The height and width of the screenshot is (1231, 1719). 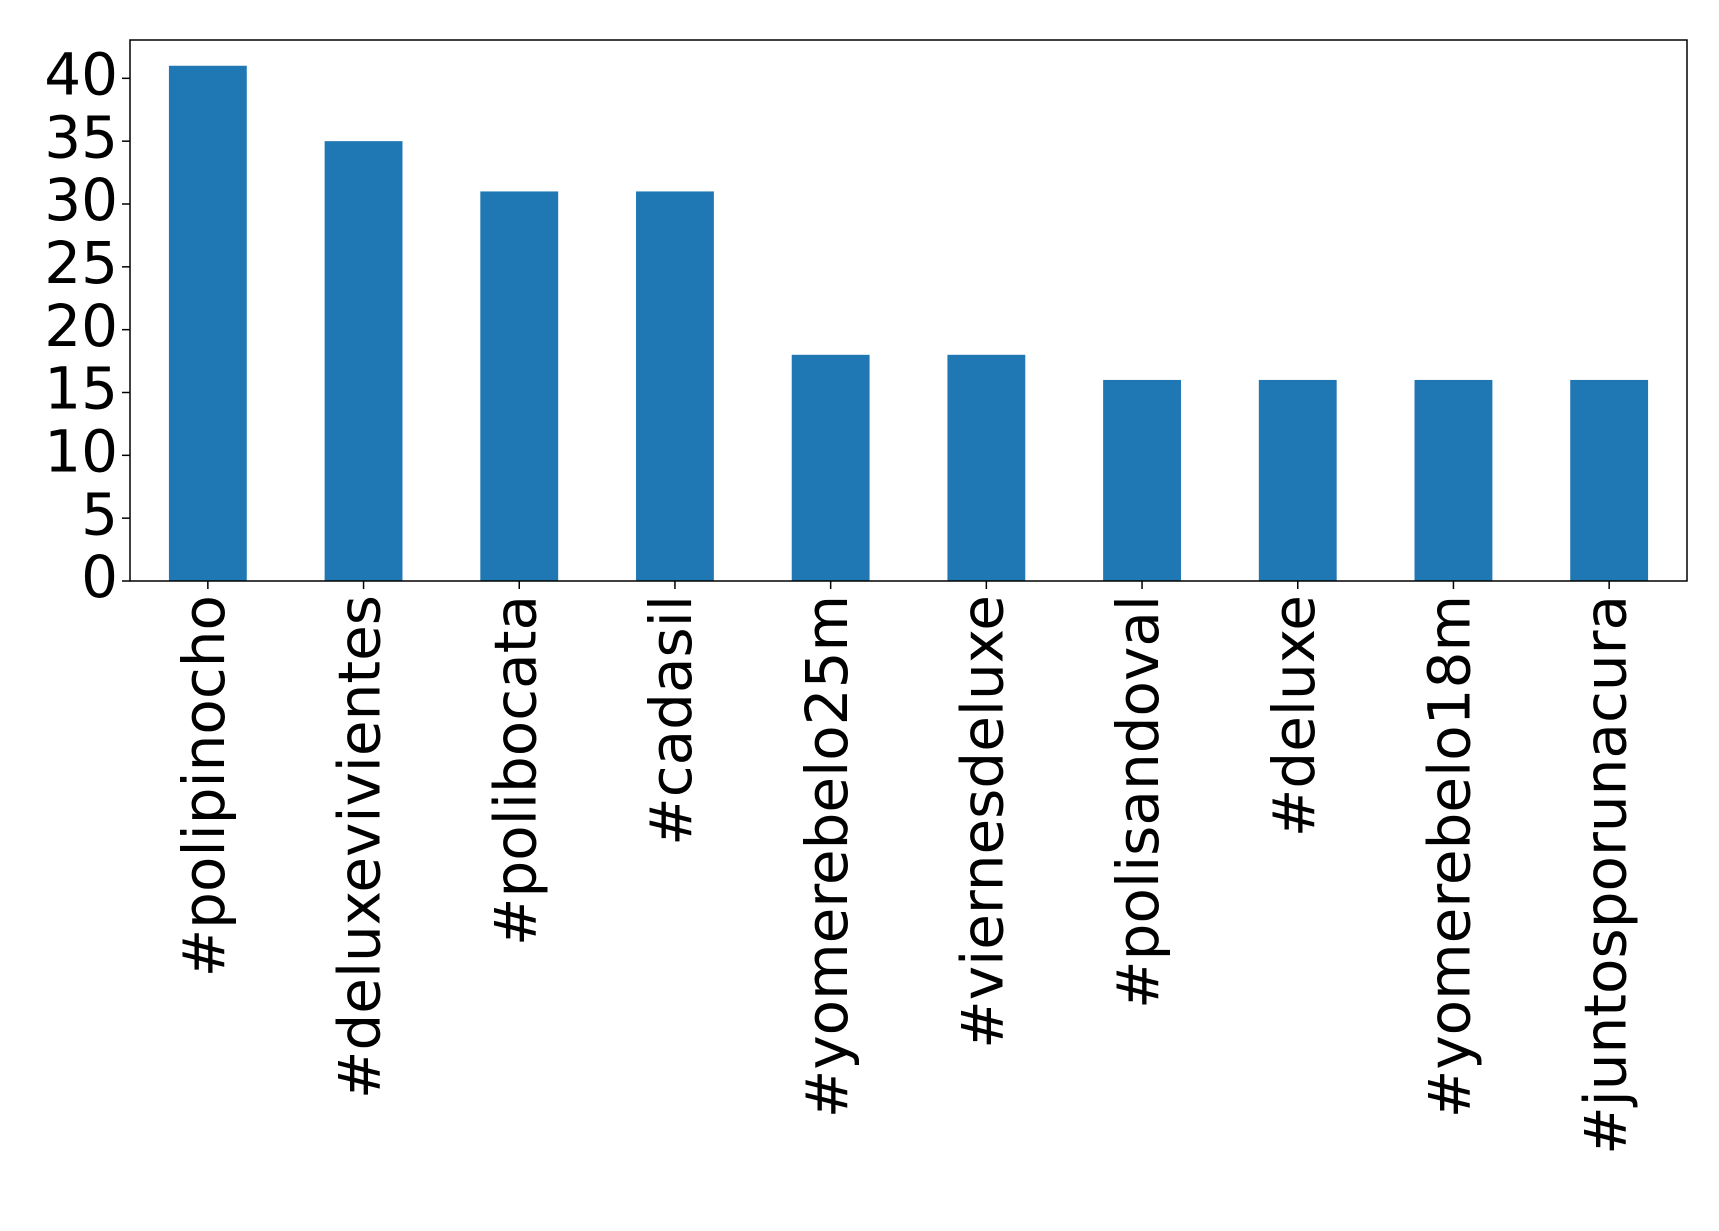 I want to click on y-tick-label: 20, so click(x=81, y=326).